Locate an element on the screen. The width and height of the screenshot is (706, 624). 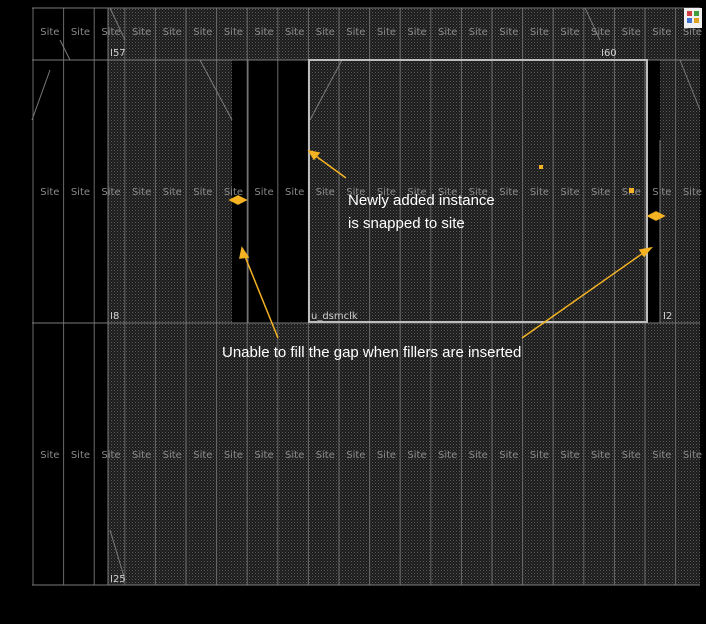
annotation-text: Newly added instance is located at coordinates (421, 200).